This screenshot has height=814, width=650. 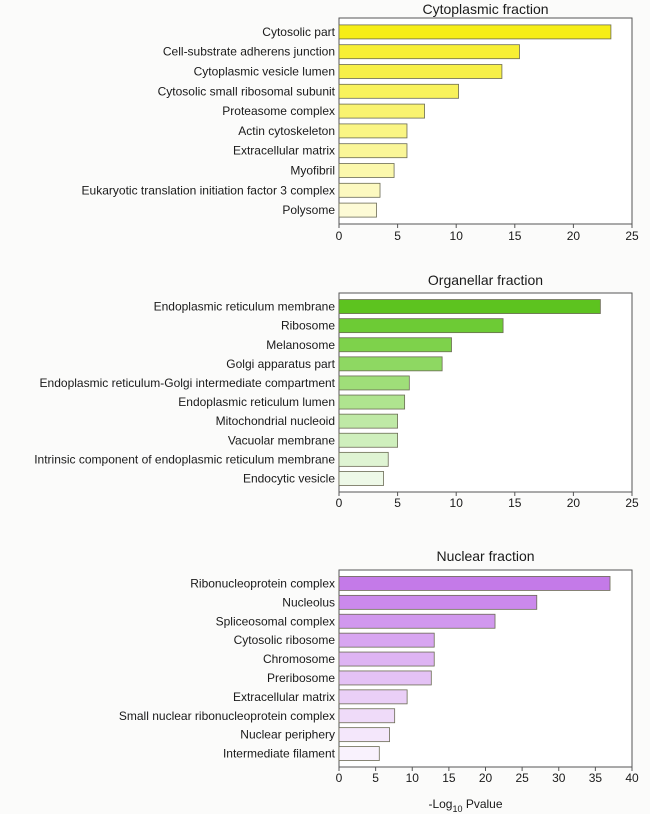 What do you see at coordinates (298, 32) in the screenshot?
I see `category-label: Cytosolic part` at bounding box center [298, 32].